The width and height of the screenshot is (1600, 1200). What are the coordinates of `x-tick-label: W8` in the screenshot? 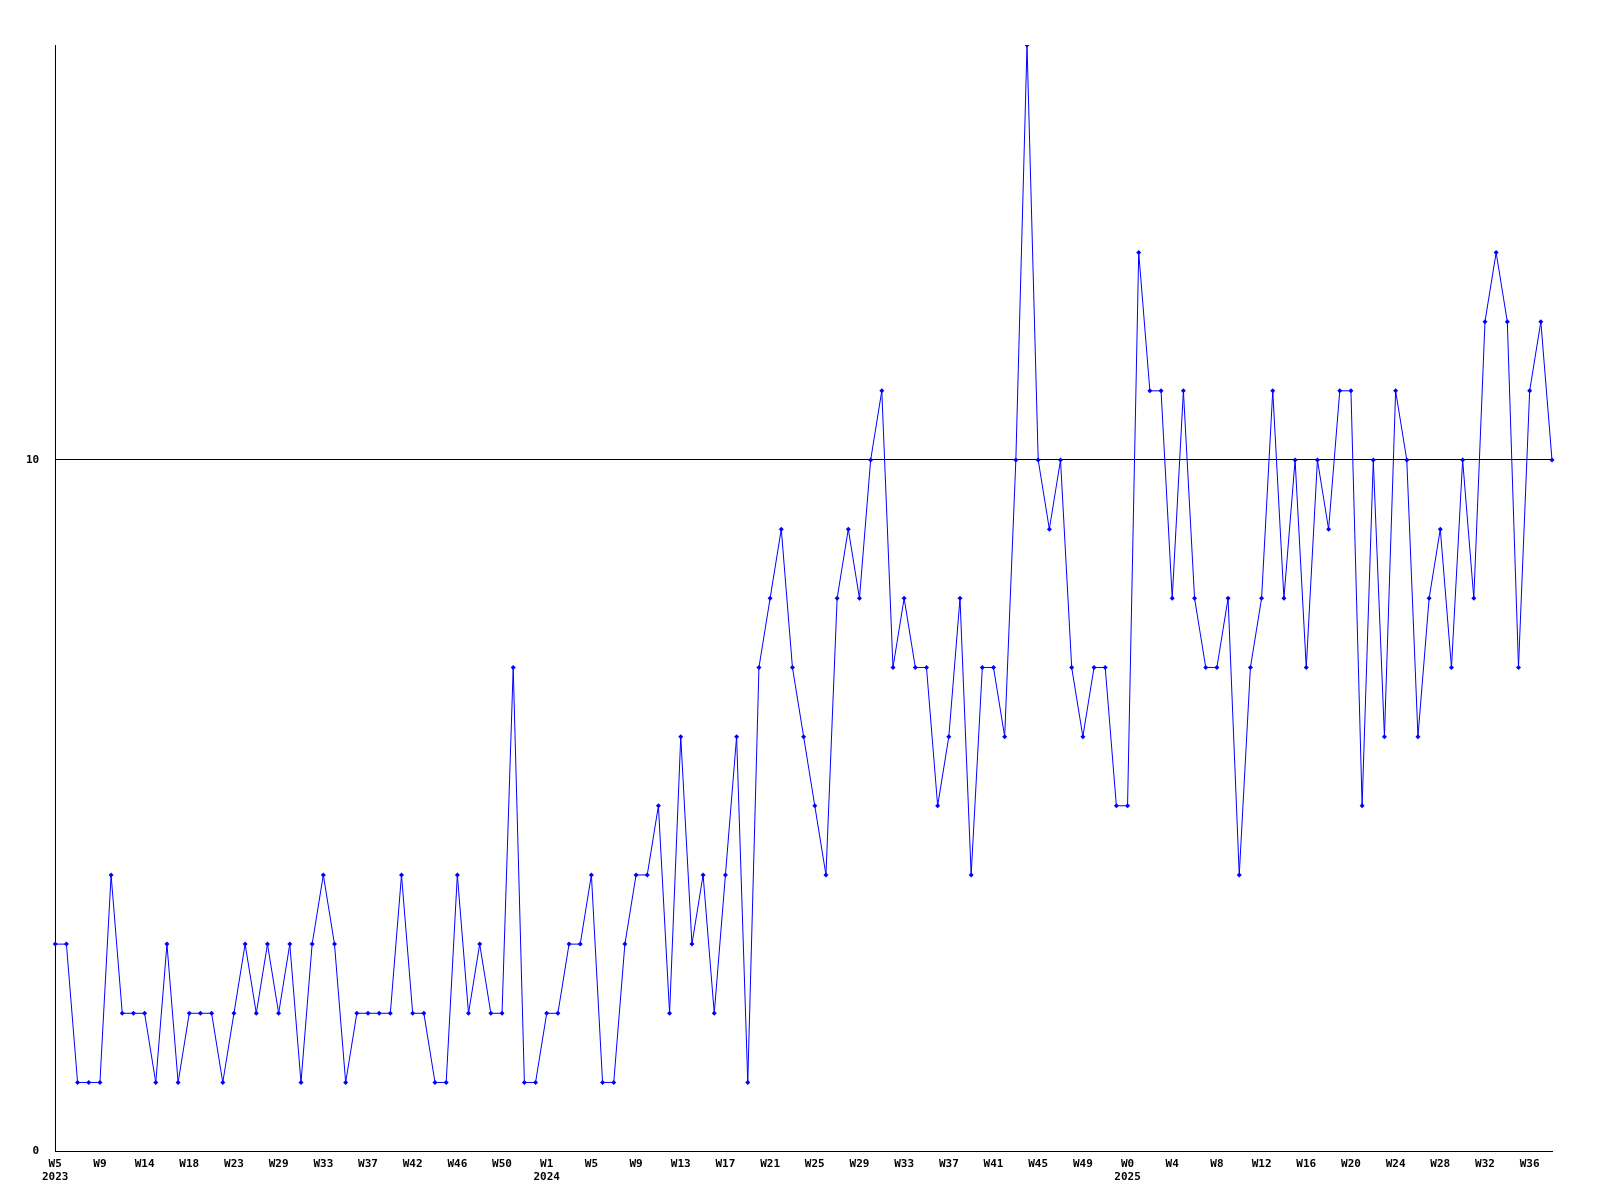 It's located at (1217, 1164).